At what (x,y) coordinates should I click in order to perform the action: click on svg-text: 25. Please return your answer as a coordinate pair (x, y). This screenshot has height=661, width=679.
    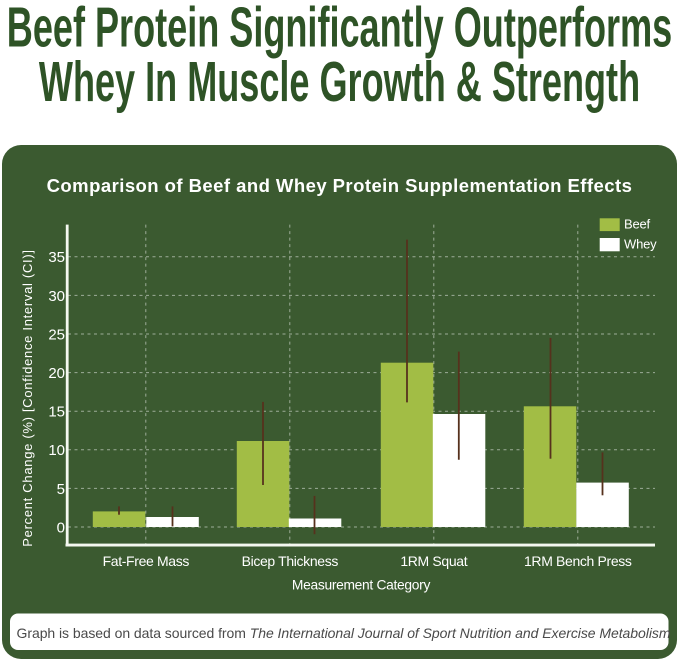
    Looking at the image, I should click on (56, 334).